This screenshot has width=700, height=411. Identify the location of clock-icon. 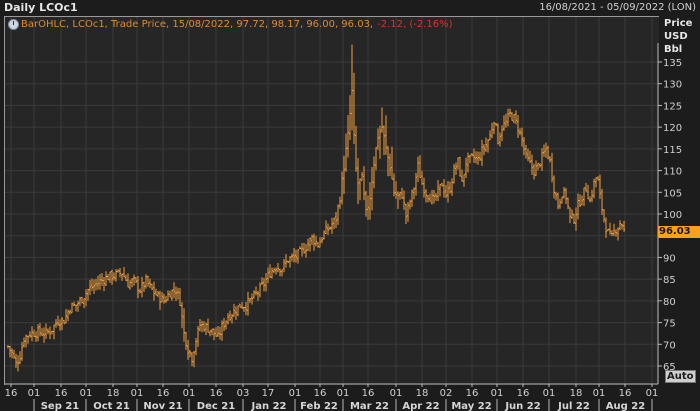
(13, 24).